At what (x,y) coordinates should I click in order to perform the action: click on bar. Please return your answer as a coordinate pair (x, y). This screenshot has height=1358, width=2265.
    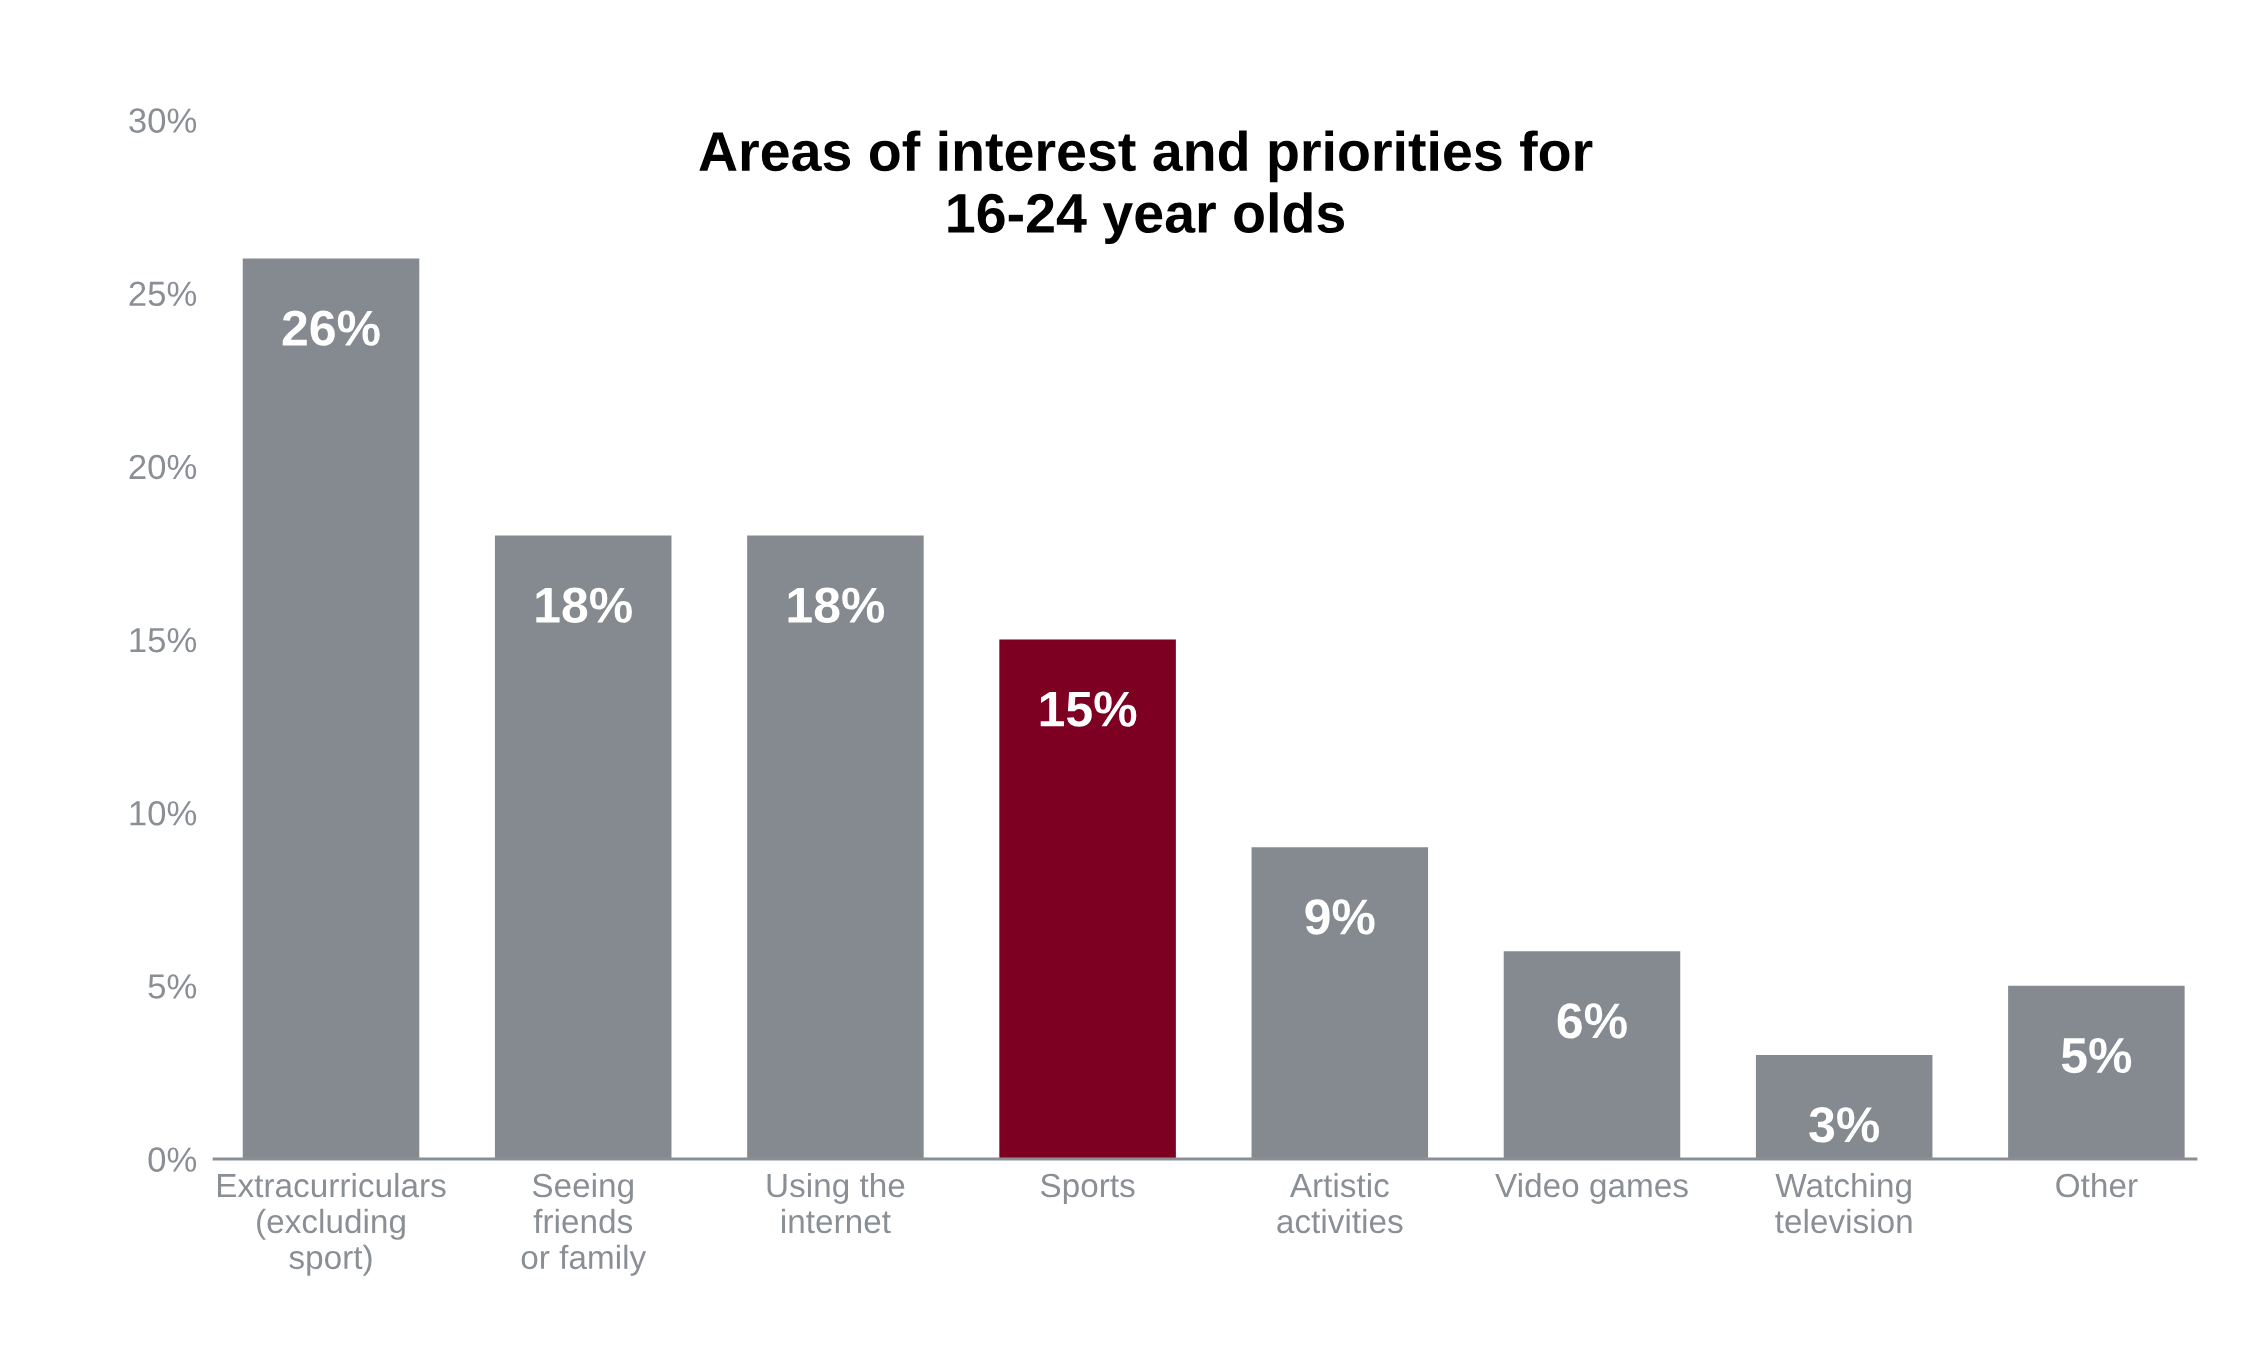
    Looking at the image, I should click on (1087, 899).